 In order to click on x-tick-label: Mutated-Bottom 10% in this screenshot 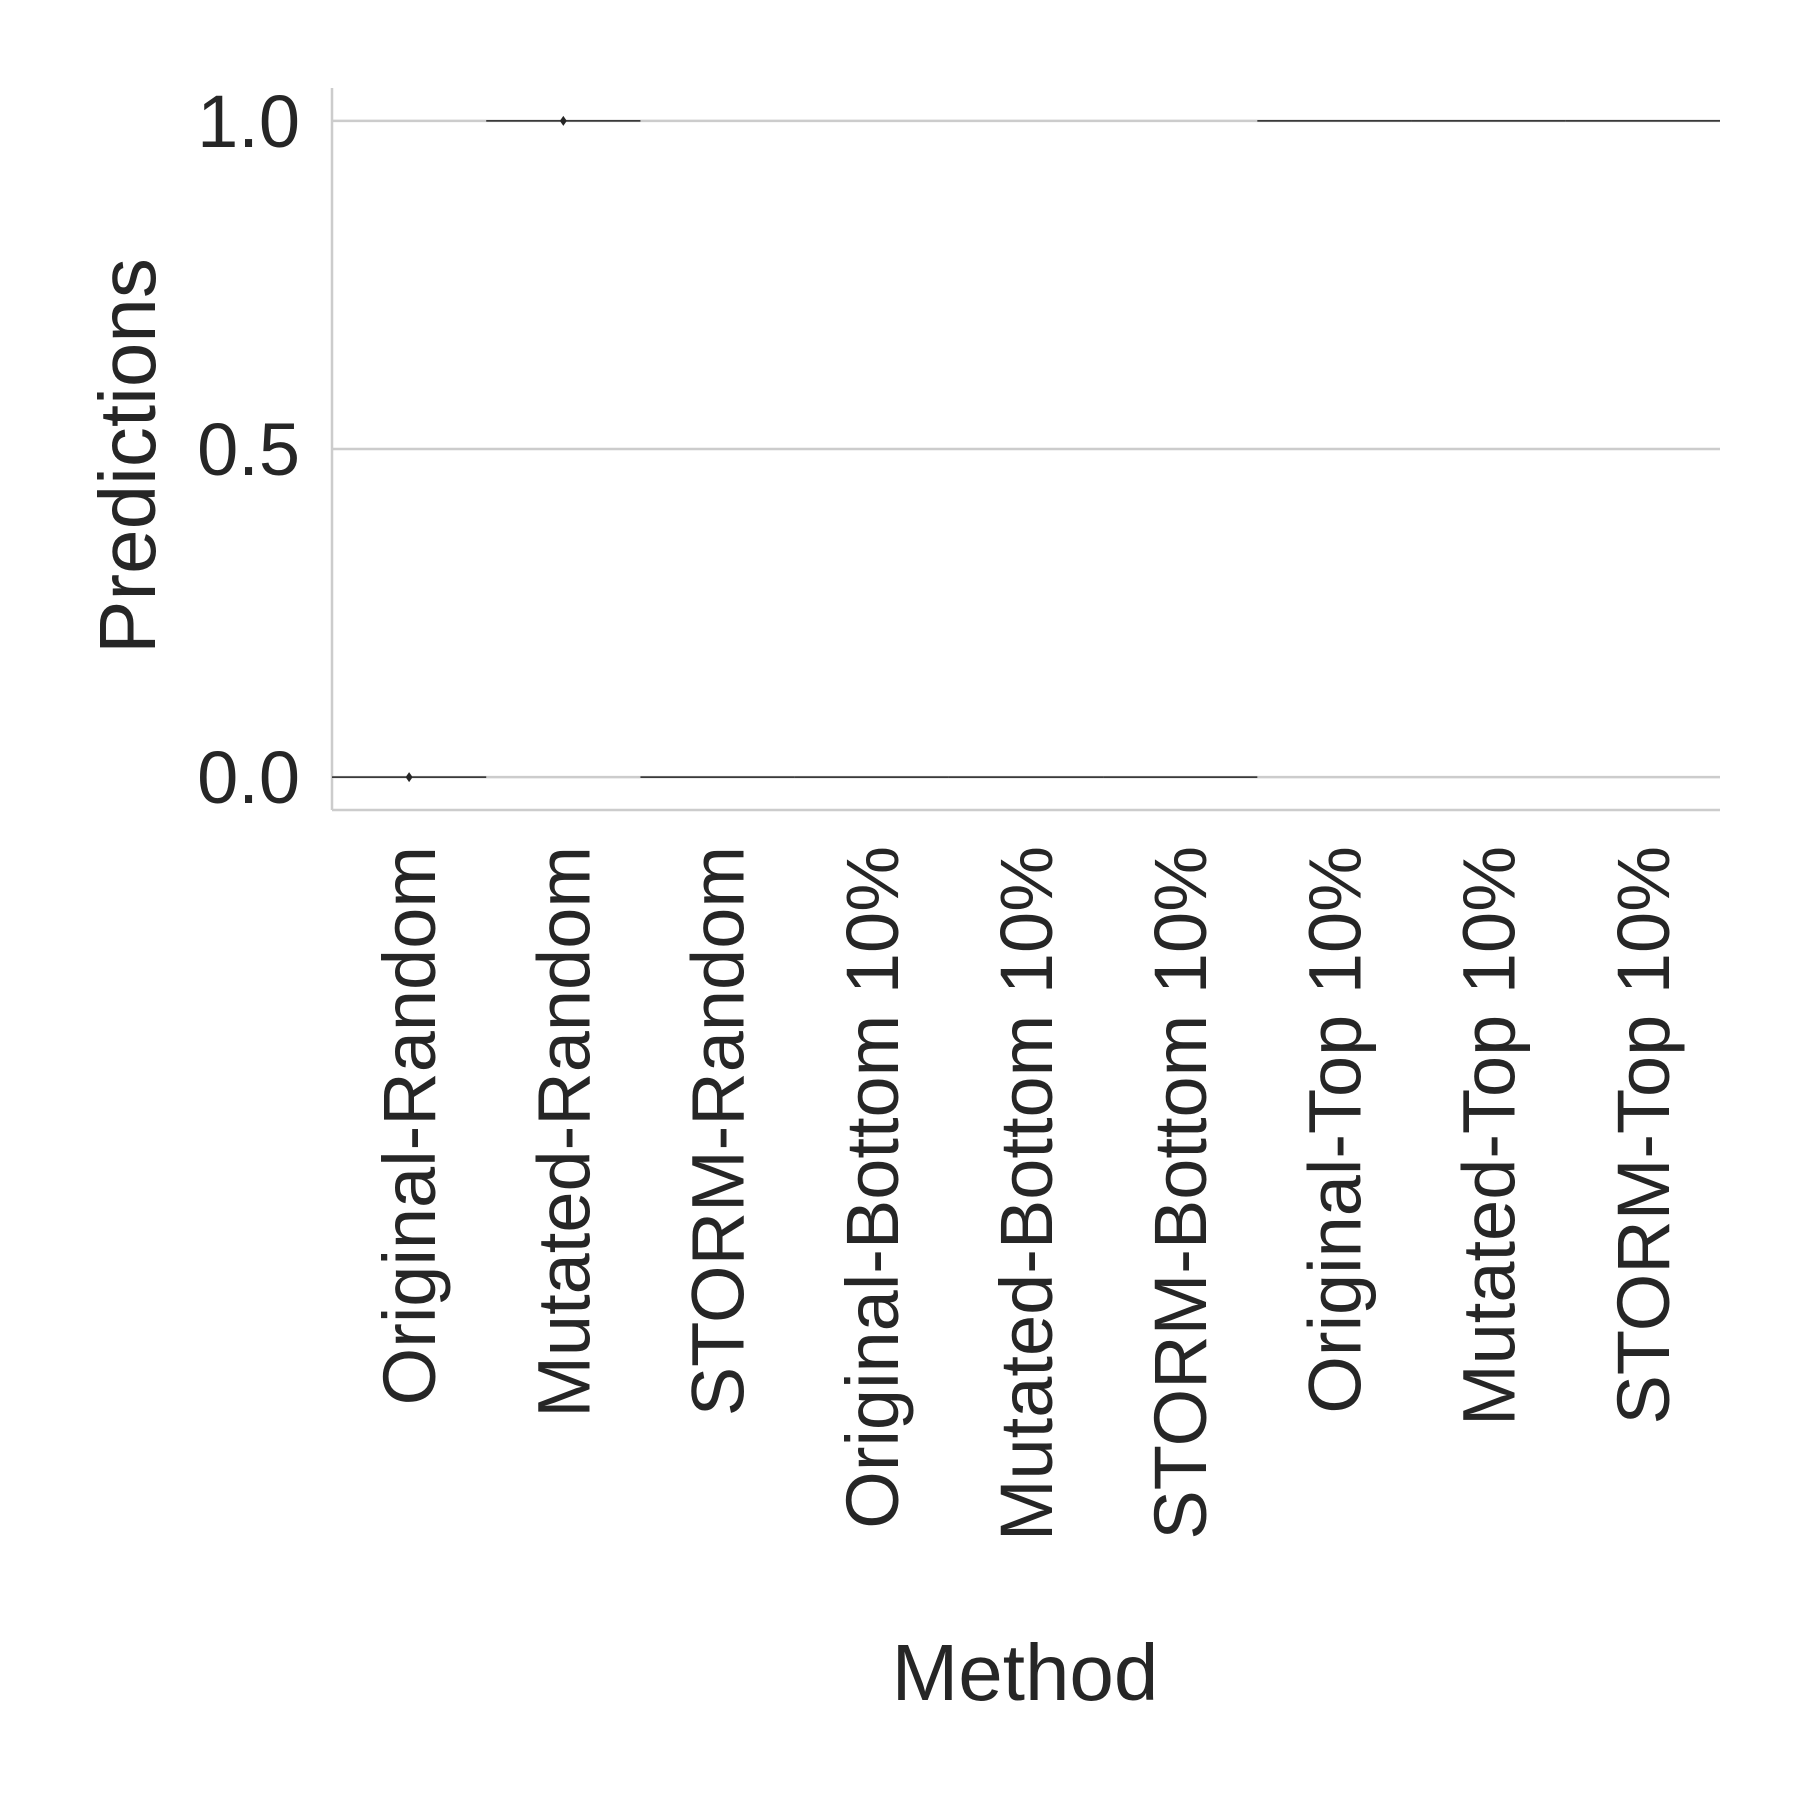, I will do `click(1026, 1193)`.